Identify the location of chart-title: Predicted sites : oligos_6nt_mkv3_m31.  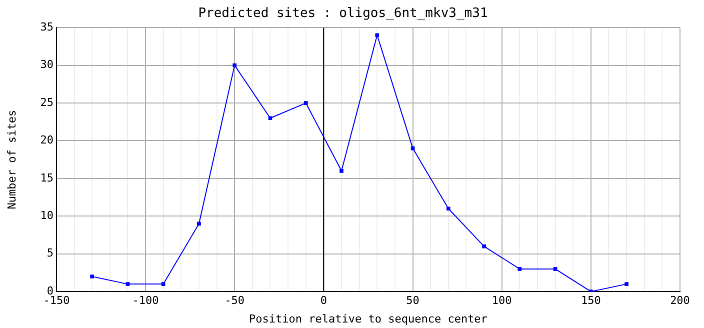
(343, 14).